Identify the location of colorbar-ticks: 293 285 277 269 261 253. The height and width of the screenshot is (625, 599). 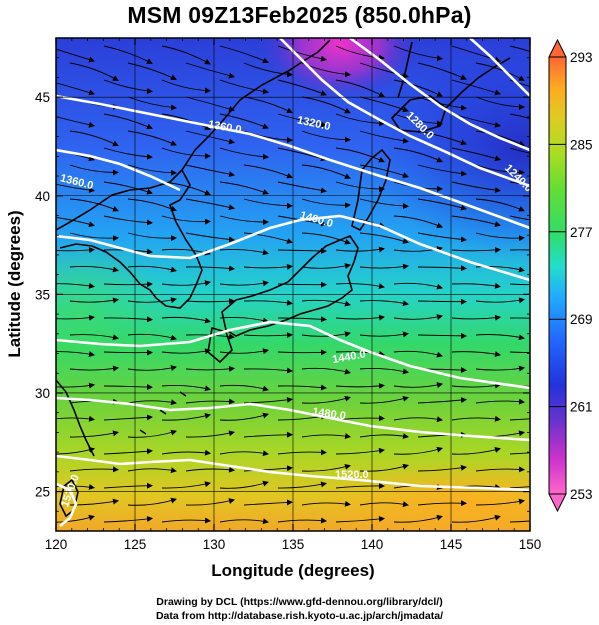
(571, 276).